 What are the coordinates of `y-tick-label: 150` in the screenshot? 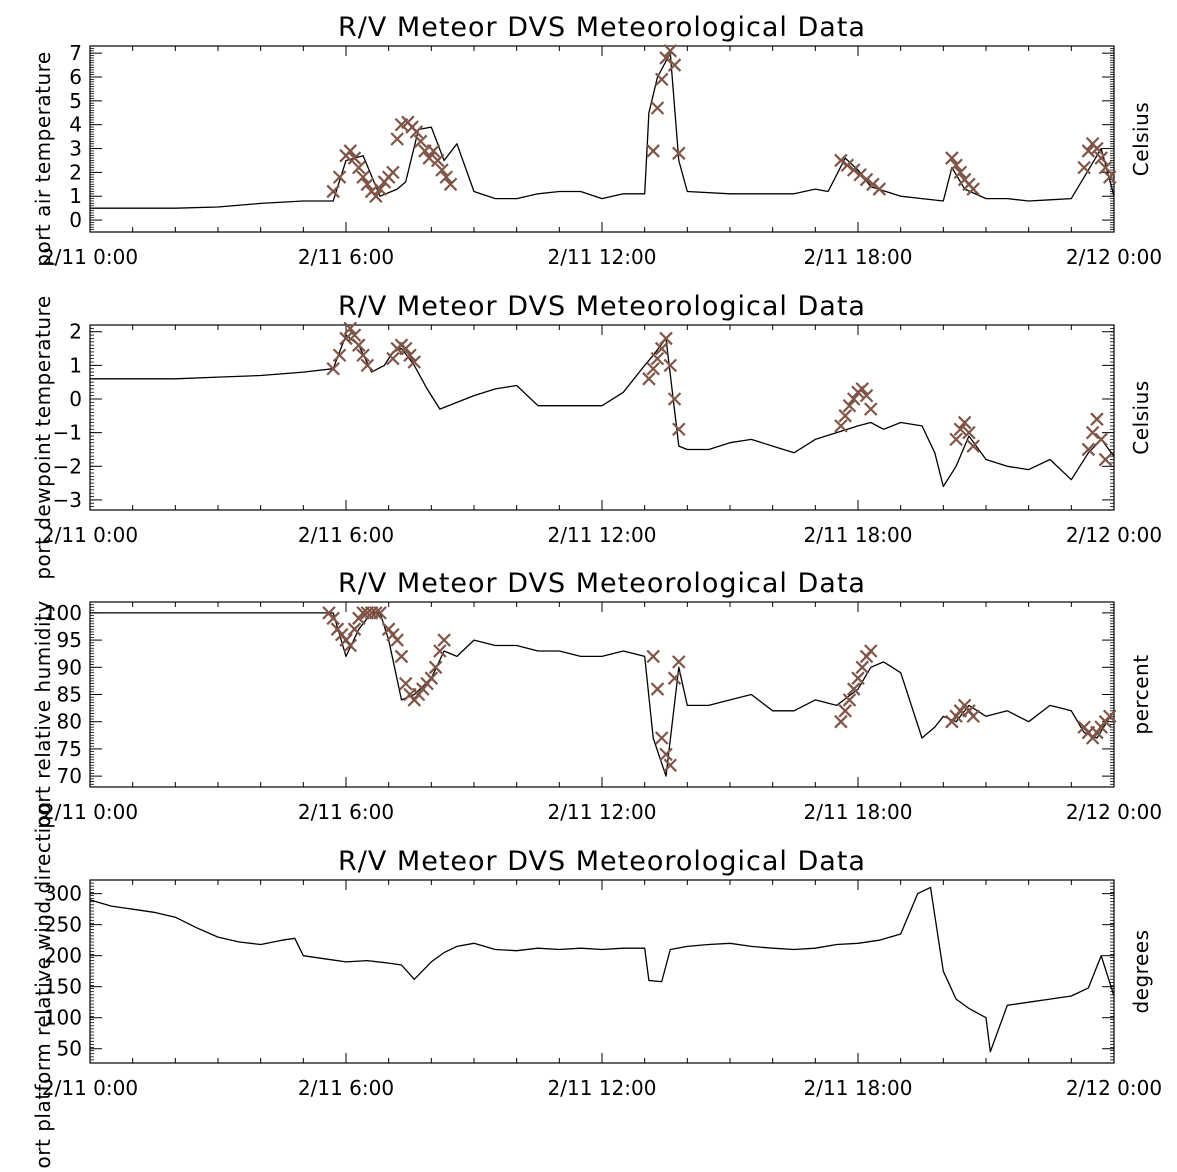 It's located at (63, 987).